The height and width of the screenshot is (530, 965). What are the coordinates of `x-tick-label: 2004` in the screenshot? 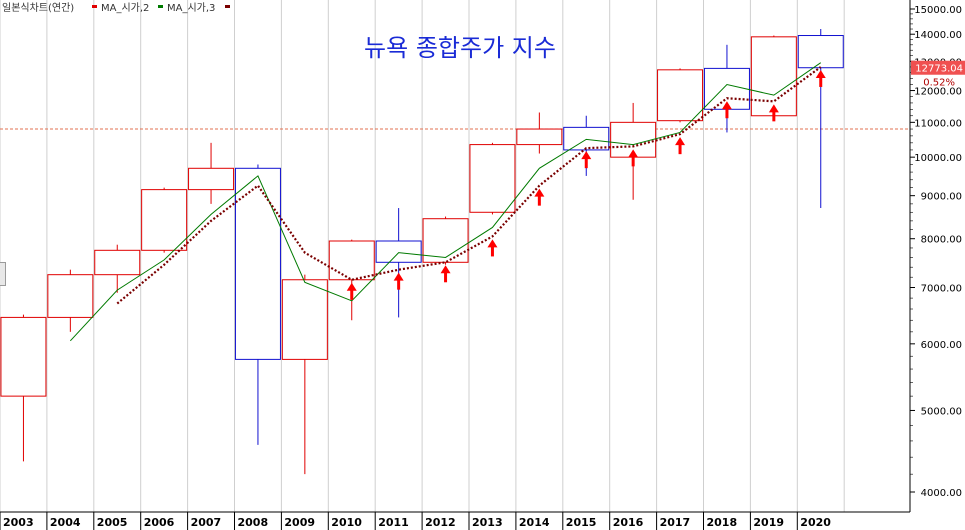 It's located at (65, 522).